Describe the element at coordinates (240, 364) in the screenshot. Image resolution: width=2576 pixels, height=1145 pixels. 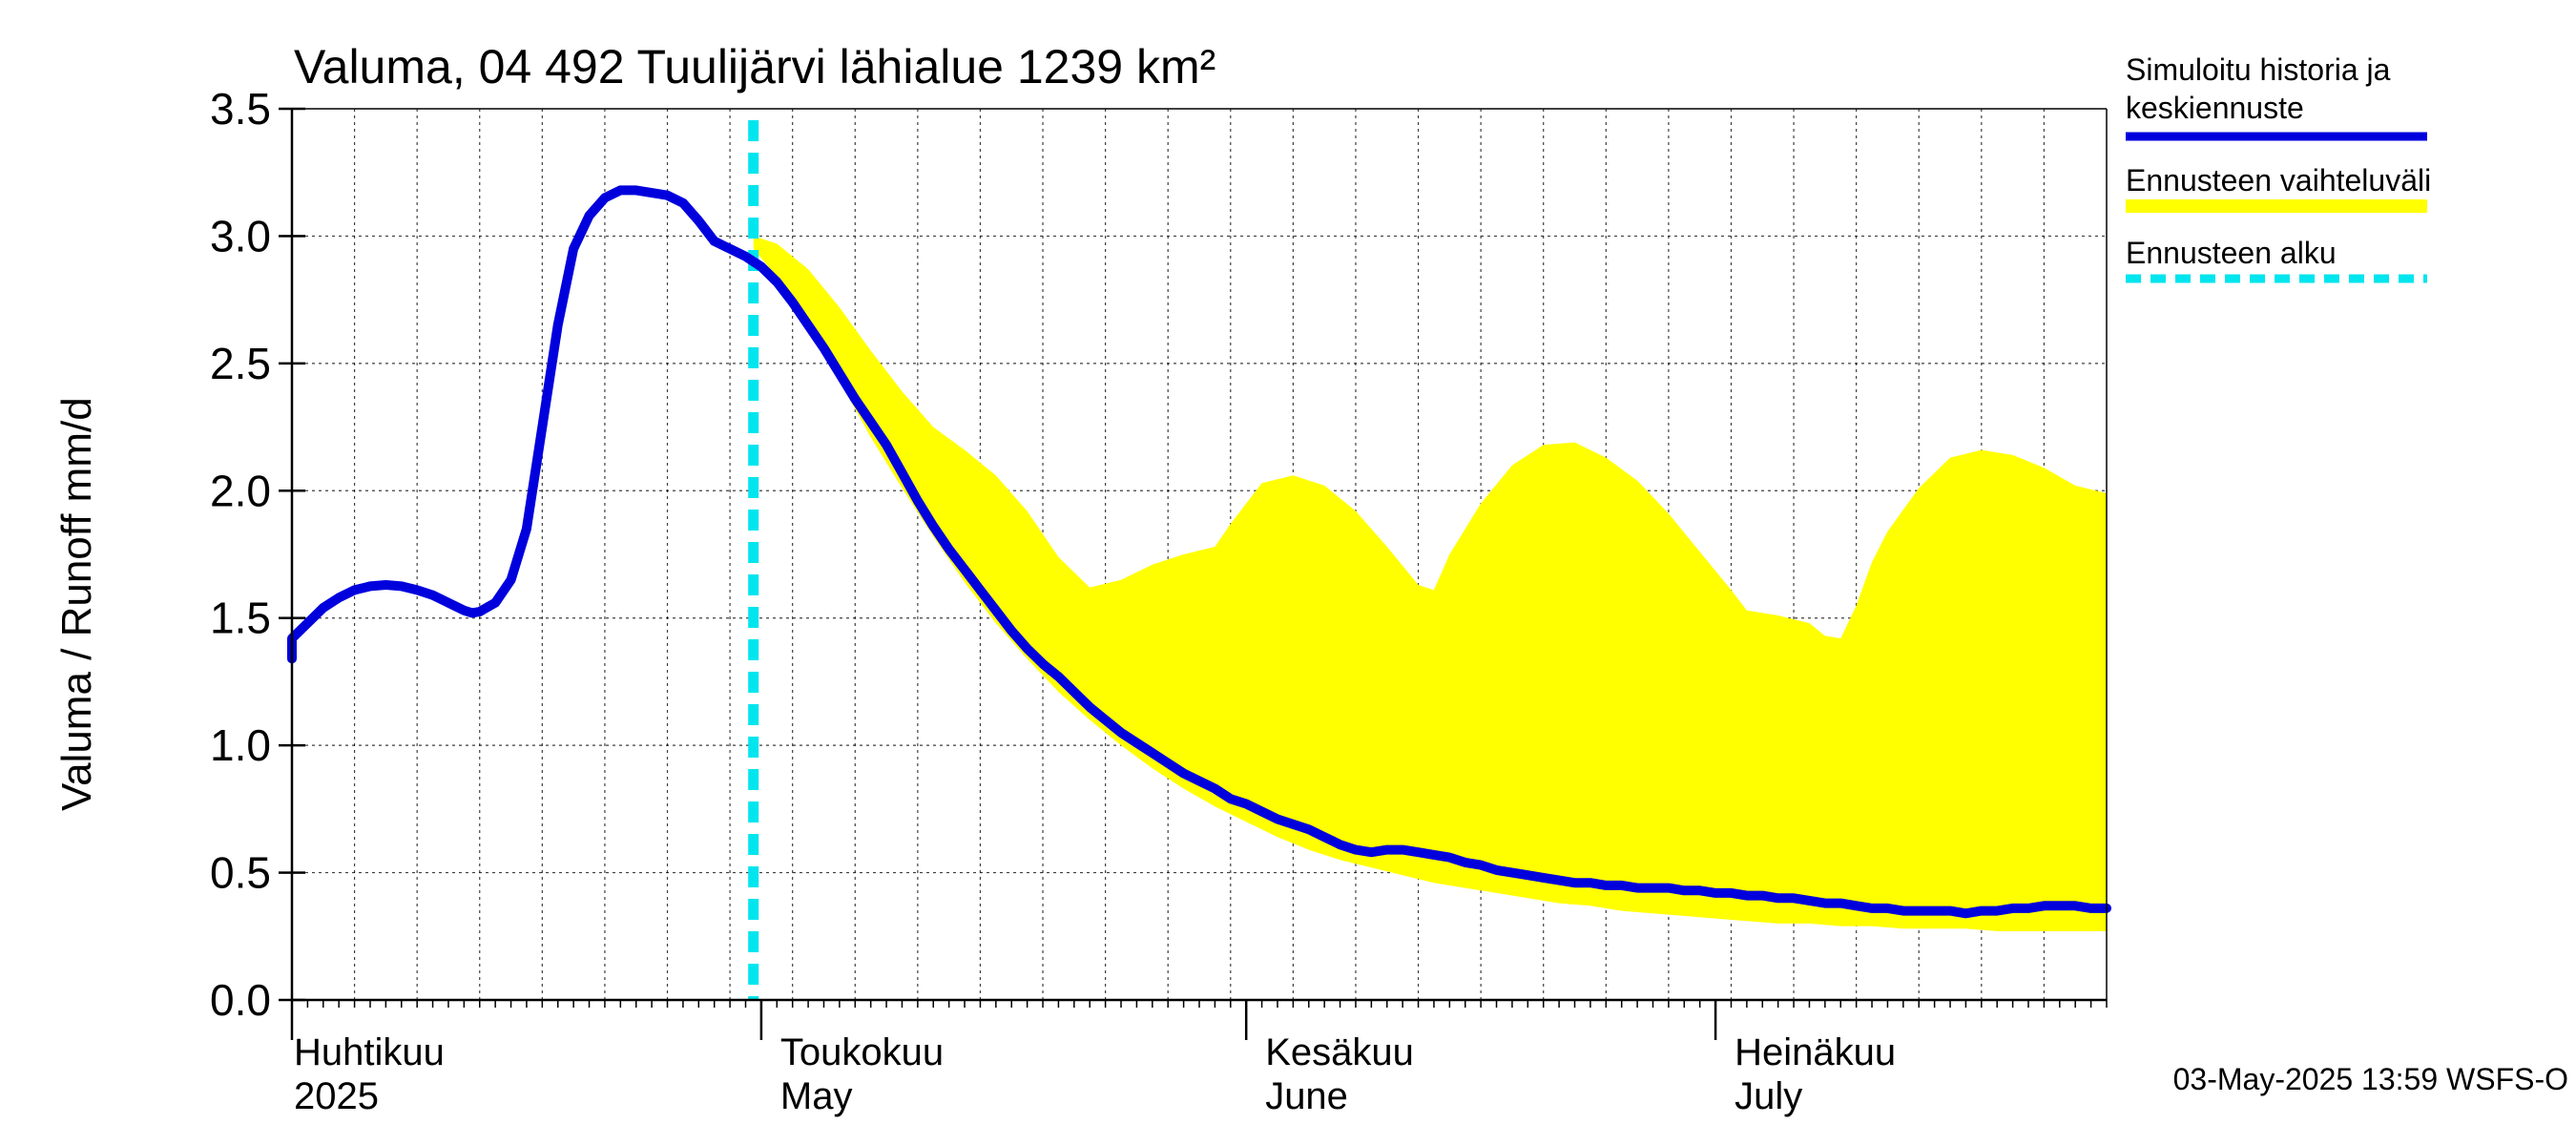
I see `y-tick-label: 2.5` at that location.